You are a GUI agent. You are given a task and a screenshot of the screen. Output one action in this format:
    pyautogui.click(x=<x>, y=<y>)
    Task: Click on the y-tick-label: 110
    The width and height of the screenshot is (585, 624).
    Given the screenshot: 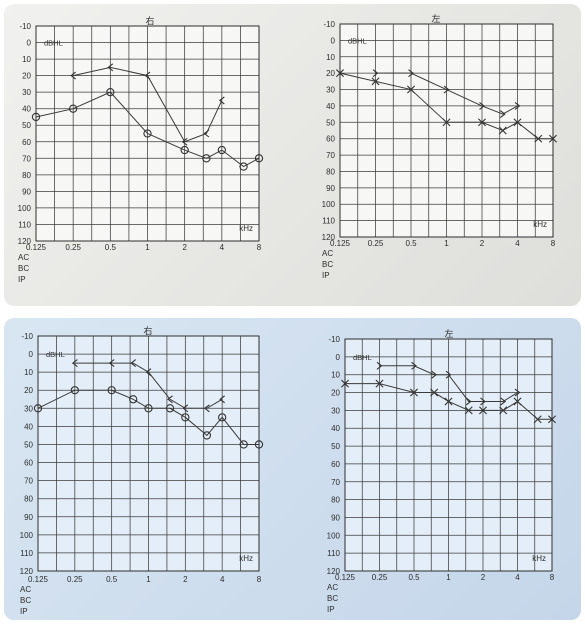 What is the action you would take?
    pyautogui.click(x=333, y=553)
    